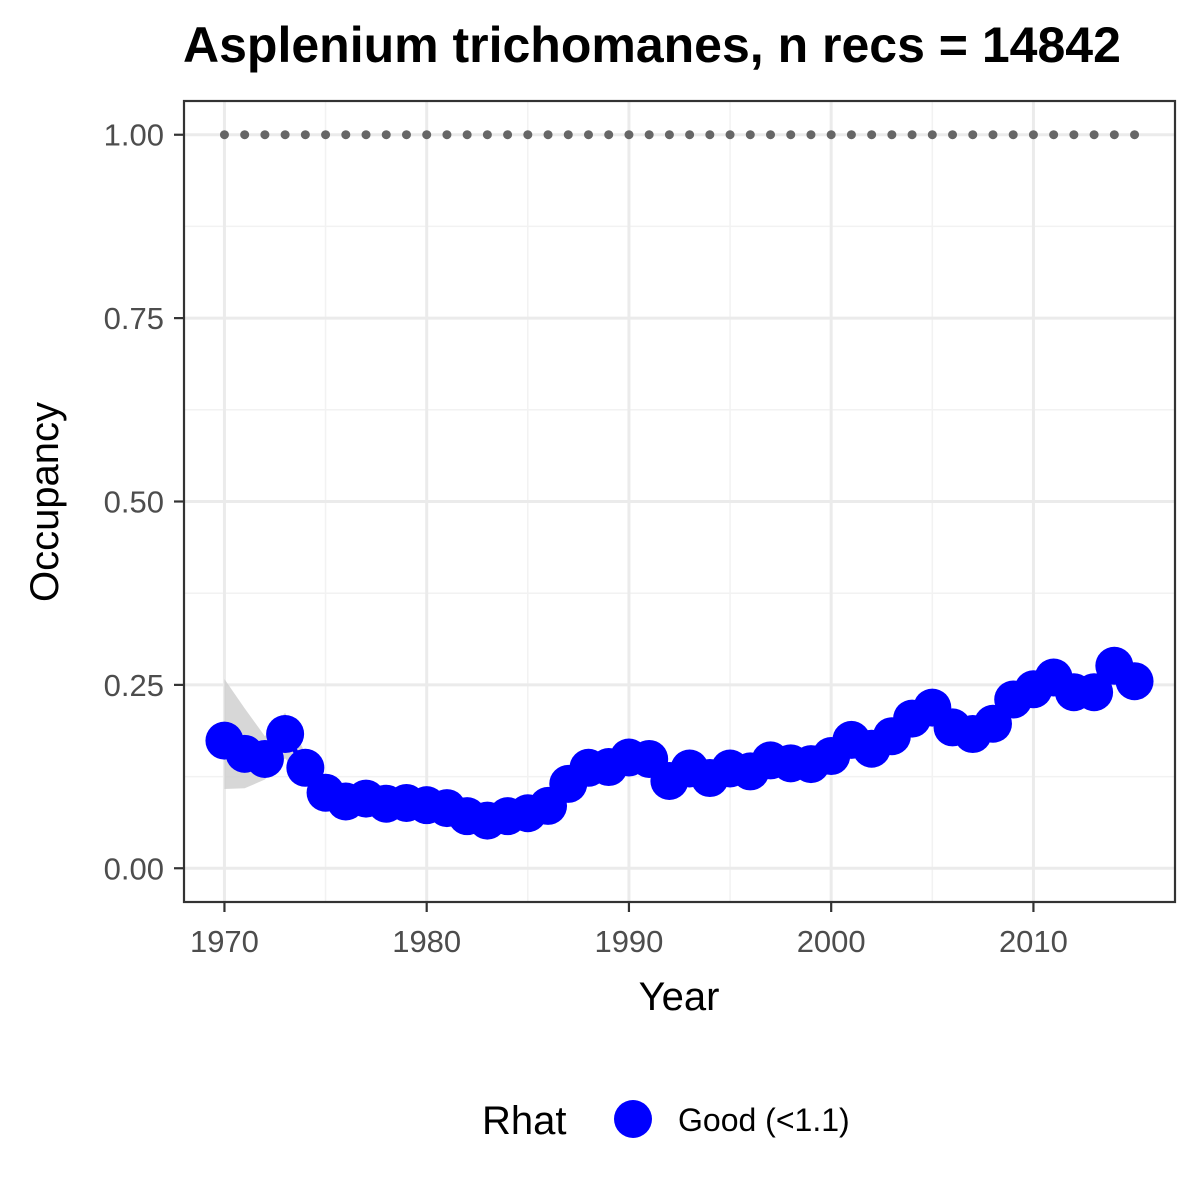 This screenshot has height=1200, width=1200. I want to click on legend: Rhat Good (<1.1), so click(666, 1121).